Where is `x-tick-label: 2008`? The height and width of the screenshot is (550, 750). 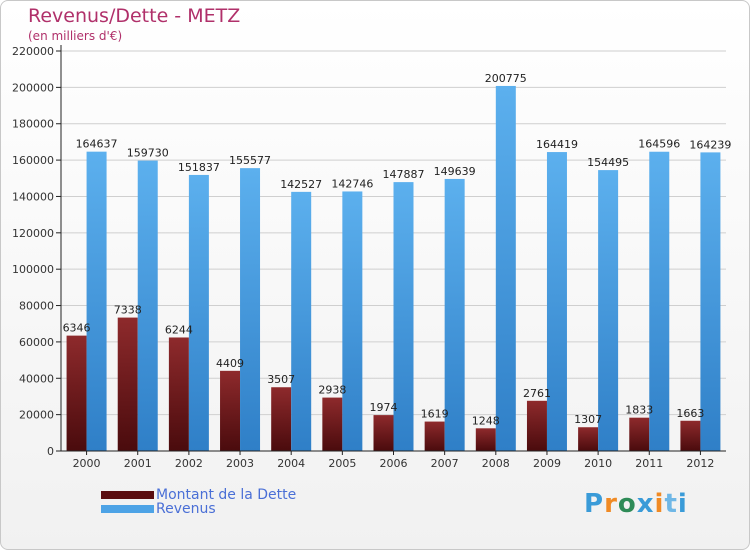 x-tick-label: 2008 is located at coordinates (496, 463).